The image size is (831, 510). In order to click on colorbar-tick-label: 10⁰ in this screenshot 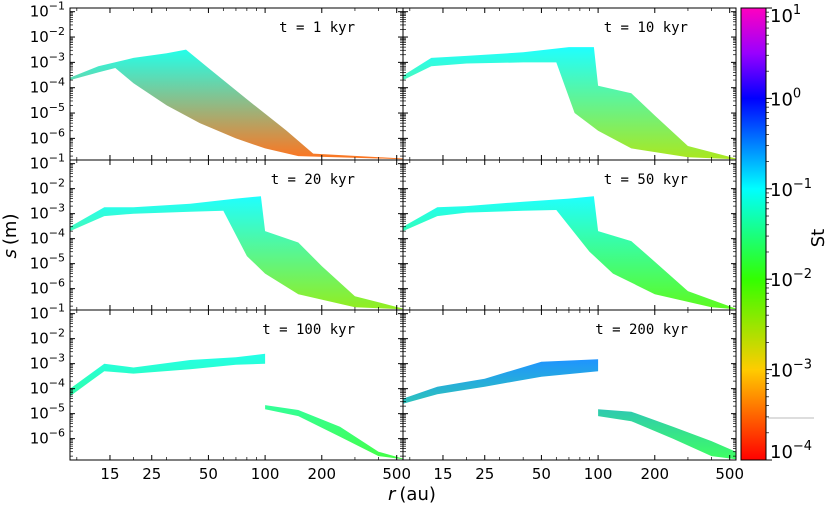, I will do `click(785, 98)`.